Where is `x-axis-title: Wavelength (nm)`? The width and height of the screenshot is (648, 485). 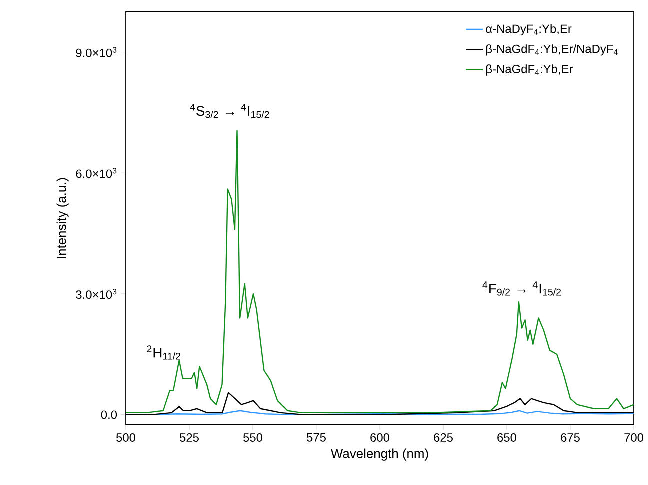 x-axis-title: Wavelength (nm) is located at coordinates (379, 454).